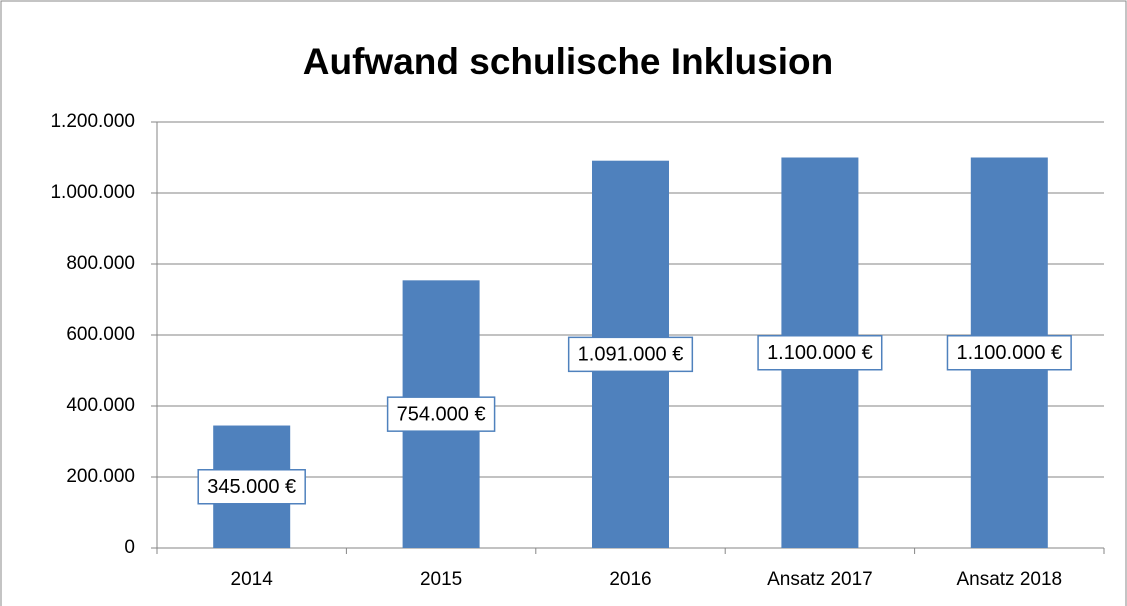 This screenshot has height=606, width=1127. I want to click on x-tick-label: Ansatz 2017, so click(820, 579).